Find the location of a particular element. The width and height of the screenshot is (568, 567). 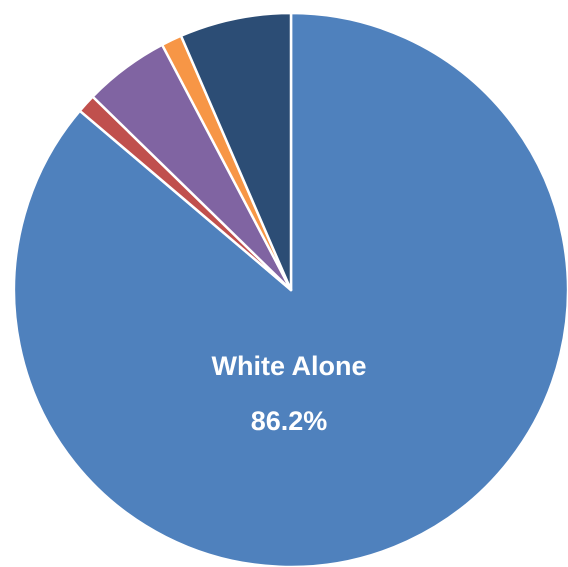

pie-data-labels: White Alone 86.2% is located at coordinates (289, 393).